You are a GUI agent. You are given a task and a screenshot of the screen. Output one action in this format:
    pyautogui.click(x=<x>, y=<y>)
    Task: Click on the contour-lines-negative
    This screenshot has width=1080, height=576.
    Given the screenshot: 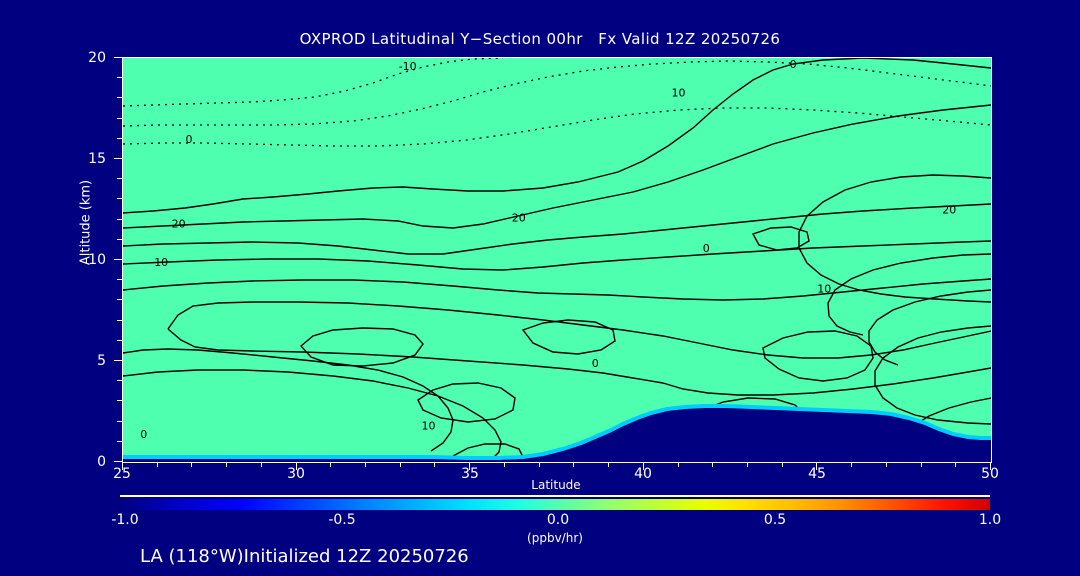 What is the action you would take?
    pyautogui.click(x=557, y=102)
    